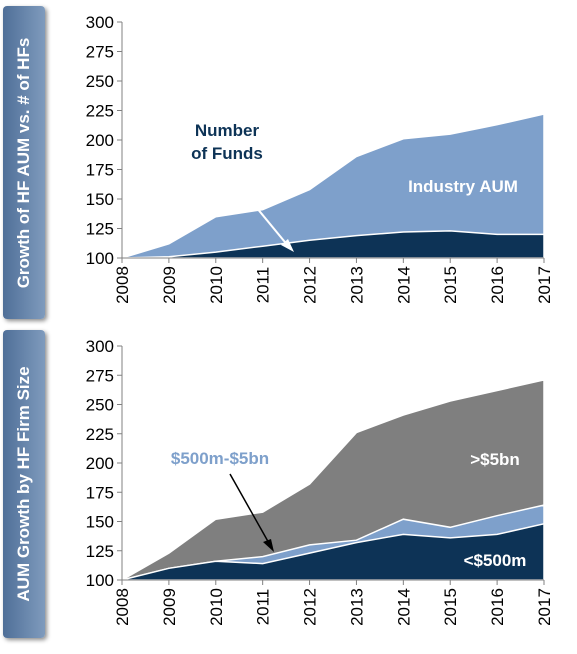 Image resolution: width=577 pixels, height=654 pixels. What do you see at coordinates (495, 459) in the screenshot?
I see `annotation-large: >$5bn` at bounding box center [495, 459].